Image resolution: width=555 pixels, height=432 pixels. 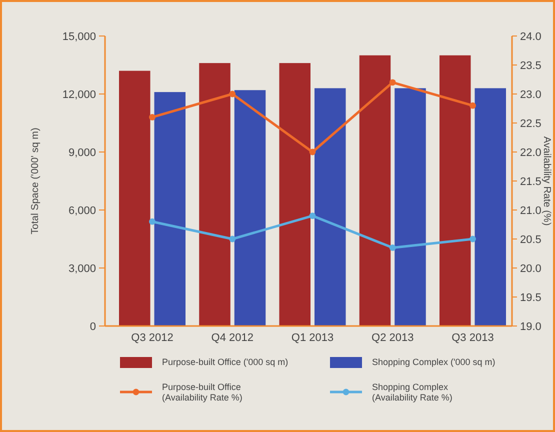 What do you see at coordinates (93, 326) in the screenshot?
I see `y-tick-label: 0` at bounding box center [93, 326].